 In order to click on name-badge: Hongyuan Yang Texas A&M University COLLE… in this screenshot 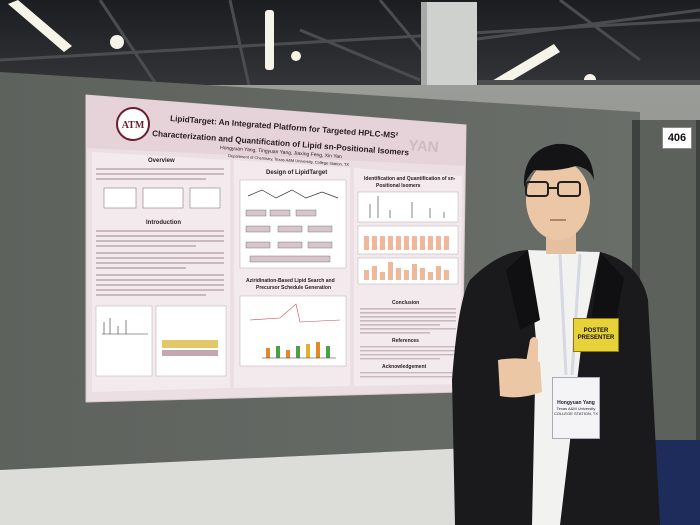, I will do `click(576, 408)`.